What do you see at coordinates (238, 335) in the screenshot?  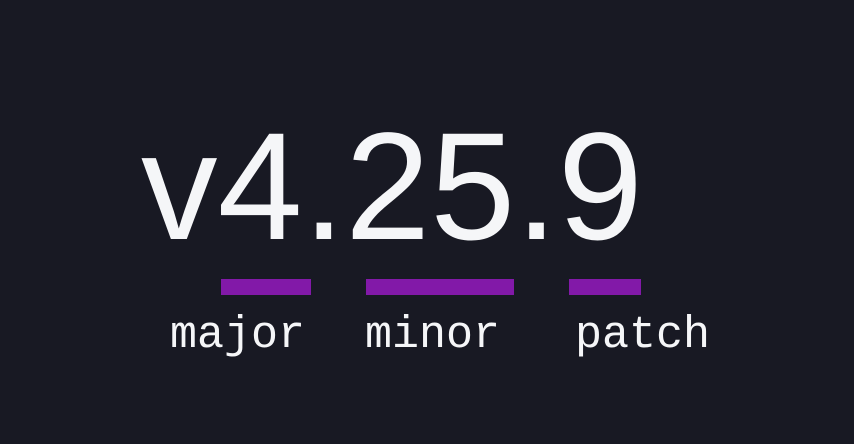 I see `major-label: major` at bounding box center [238, 335].